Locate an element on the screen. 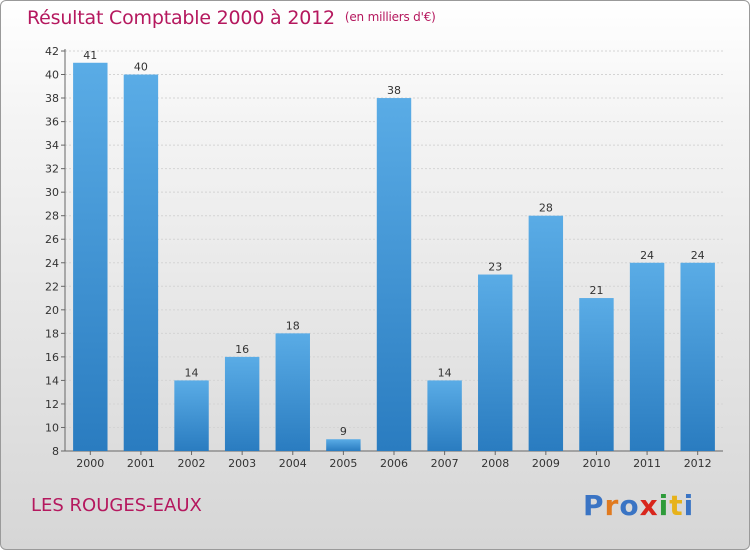 The image size is (750, 550). logo-letter: o is located at coordinates (629, 505).